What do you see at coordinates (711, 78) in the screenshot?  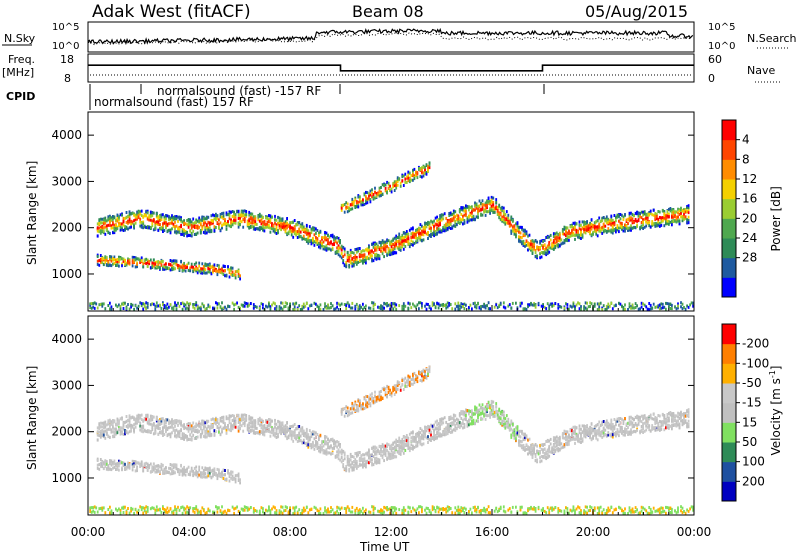 I see `nave-tick-bottom: 0` at bounding box center [711, 78].